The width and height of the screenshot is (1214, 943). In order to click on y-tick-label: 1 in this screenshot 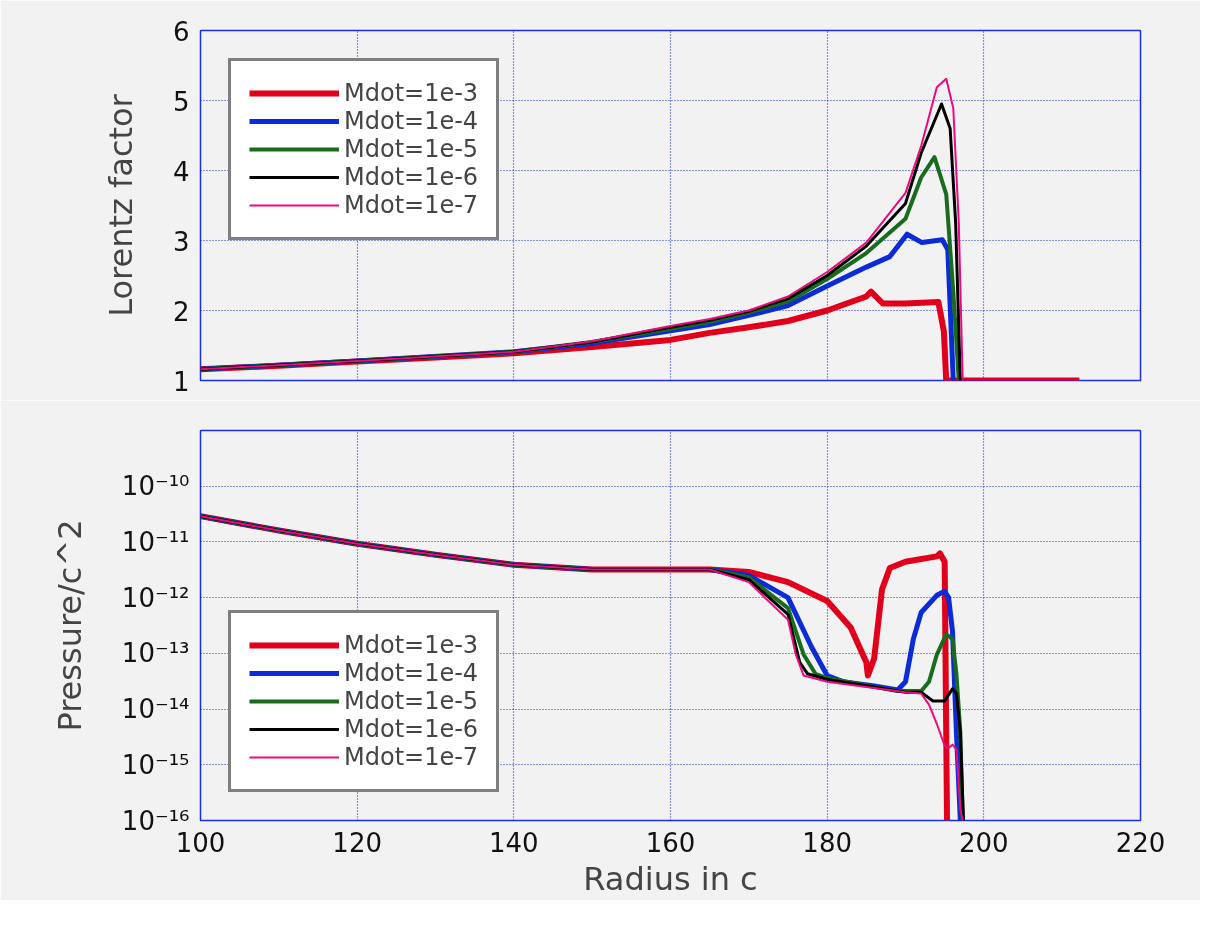, I will do `click(181, 381)`.